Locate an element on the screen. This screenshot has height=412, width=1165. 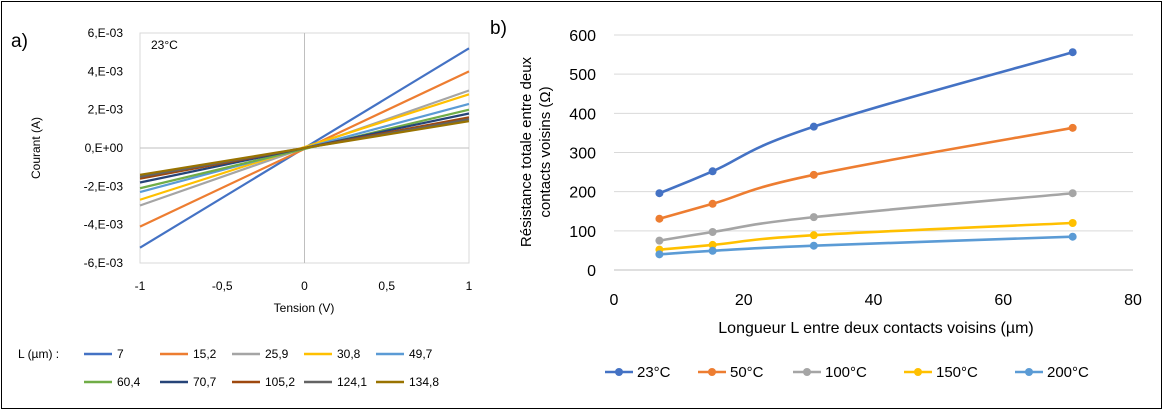
x-tick-label-a: 0 is located at coordinates (304, 286).